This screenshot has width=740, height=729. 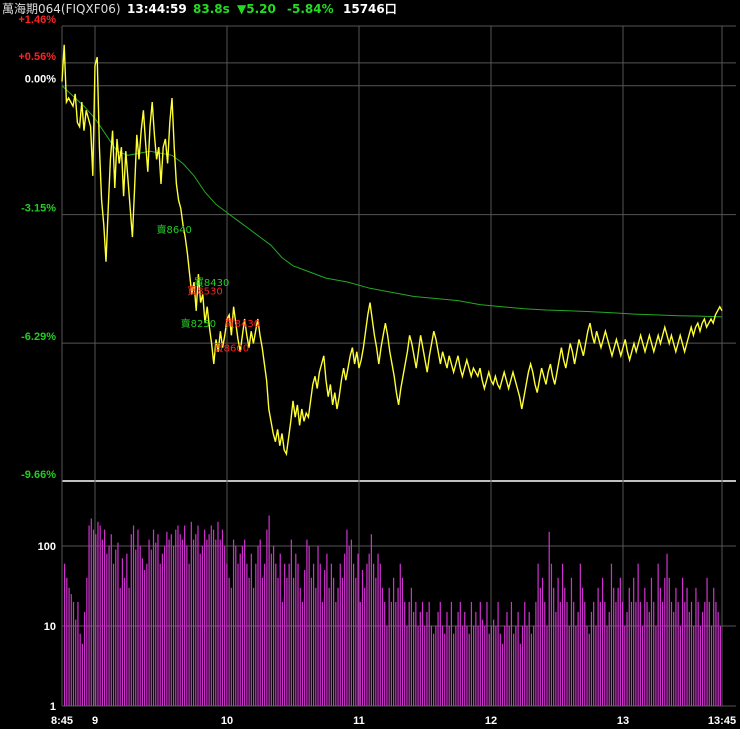 I want to click on price-y-tick-label: -9.66%, so click(x=38, y=475).